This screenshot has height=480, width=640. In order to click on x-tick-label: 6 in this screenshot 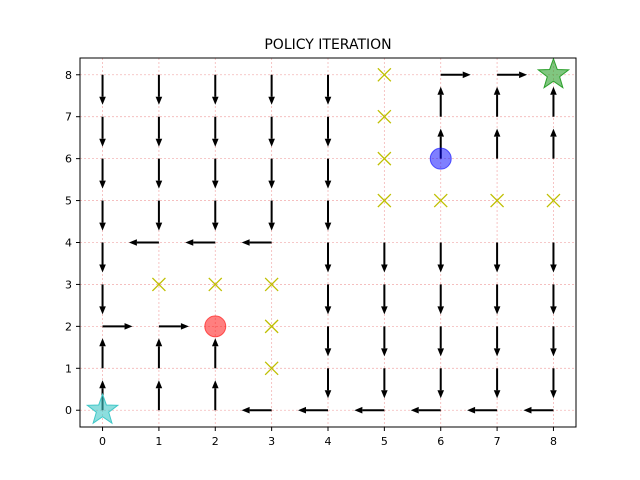, I will do `click(440, 441)`.